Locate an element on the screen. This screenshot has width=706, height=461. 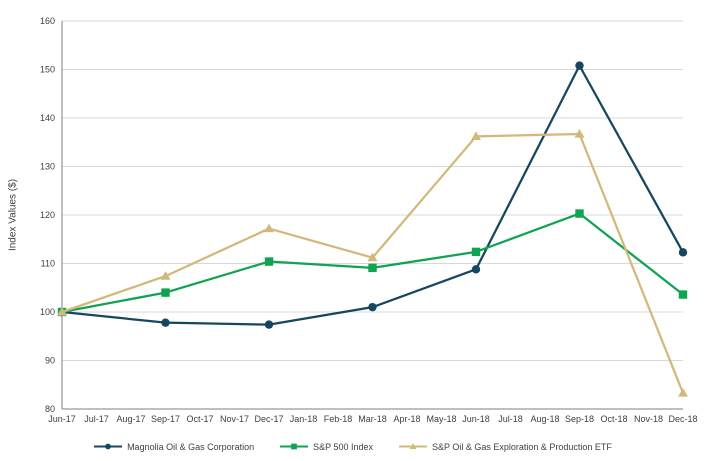
legend-item-magnolia: Magnolia Oil & Gas Corporation is located at coordinates (174, 446).